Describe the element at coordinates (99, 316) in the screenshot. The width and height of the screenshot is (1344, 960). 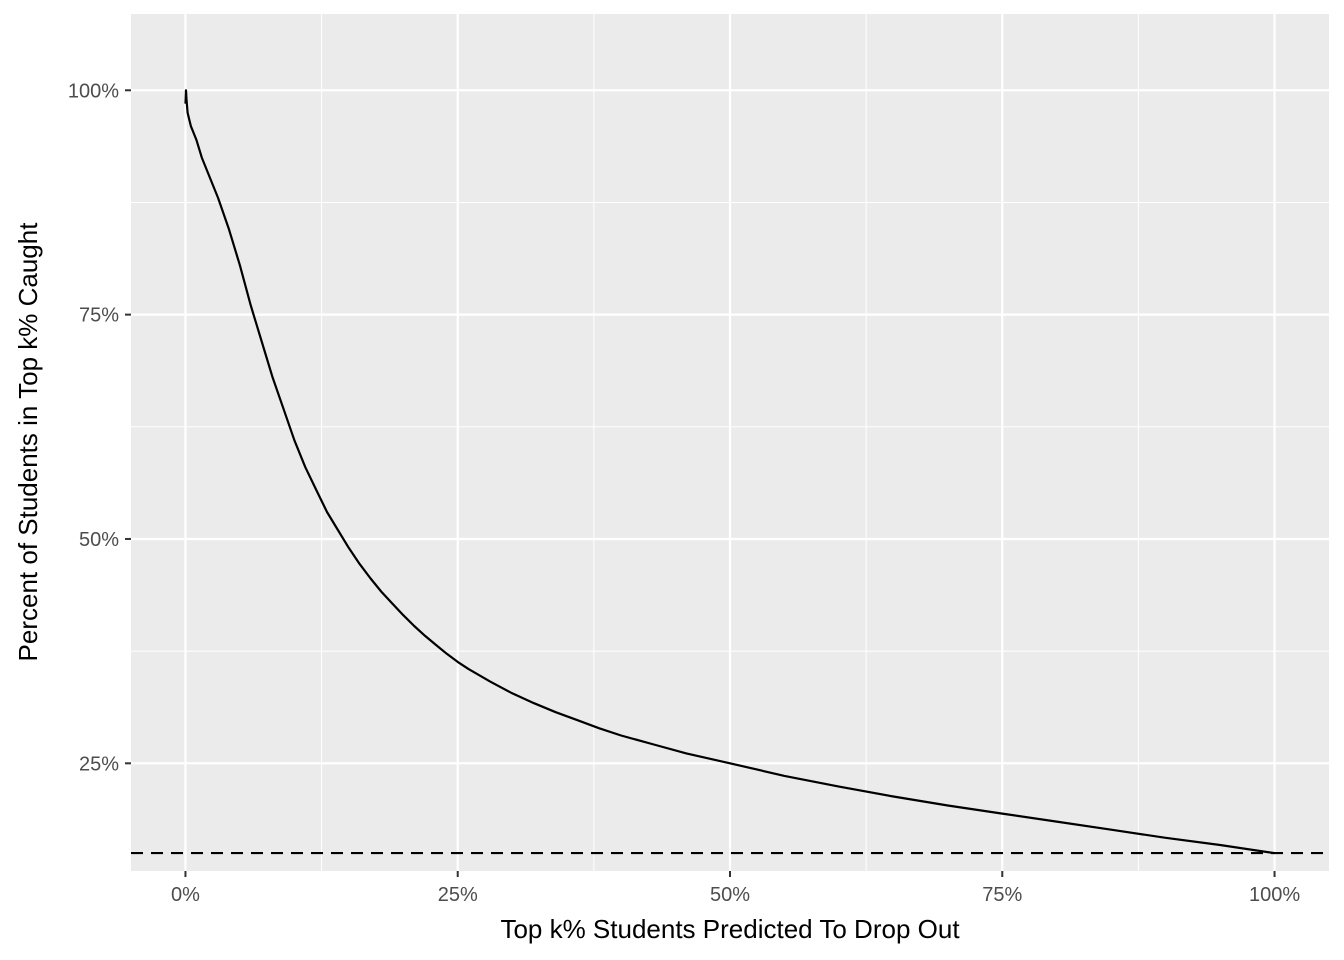
I see `y-tick-label: 75%` at that location.